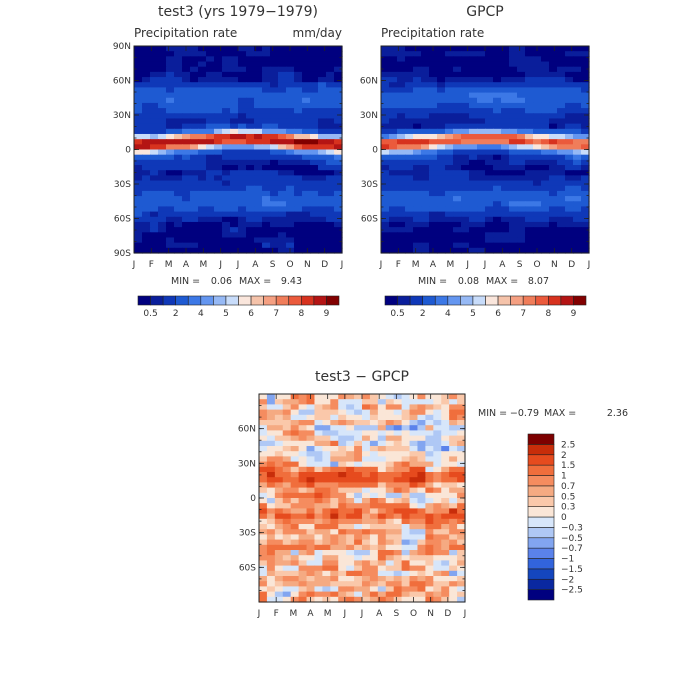 Image resolution: width=700 pixels, height=700 pixels. Describe the element at coordinates (574, 314) in the screenshot. I see `panel2-colorbar-label-7: 9` at that location.